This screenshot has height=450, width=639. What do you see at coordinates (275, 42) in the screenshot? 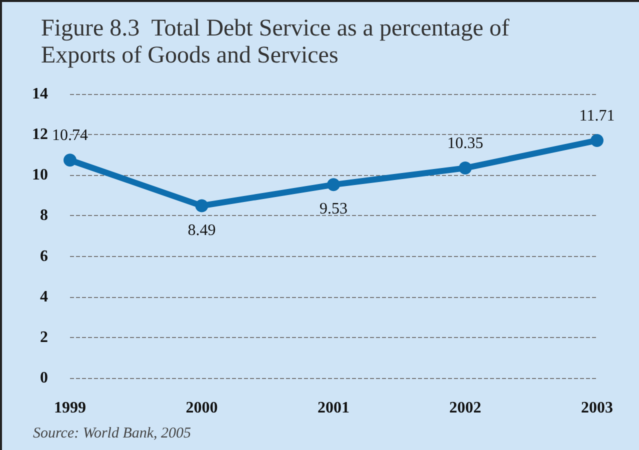
I see `chart-title: Figure 8.3 Total Debt Service as a percentage of Exports of Goods and Services` at bounding box center [275, 42].